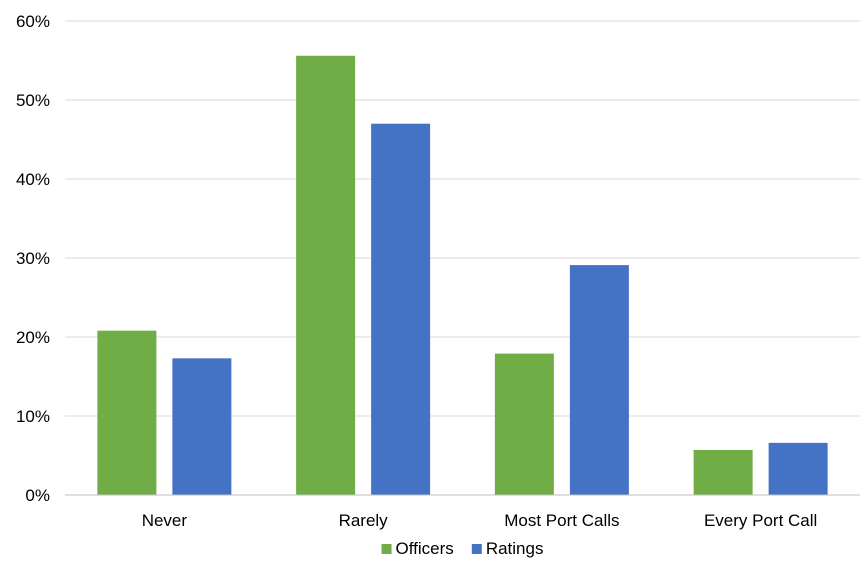 Image resolution: width=867 pixels, height=561 pixels. I want to click on legend-label: Officers, so click(425, 548).